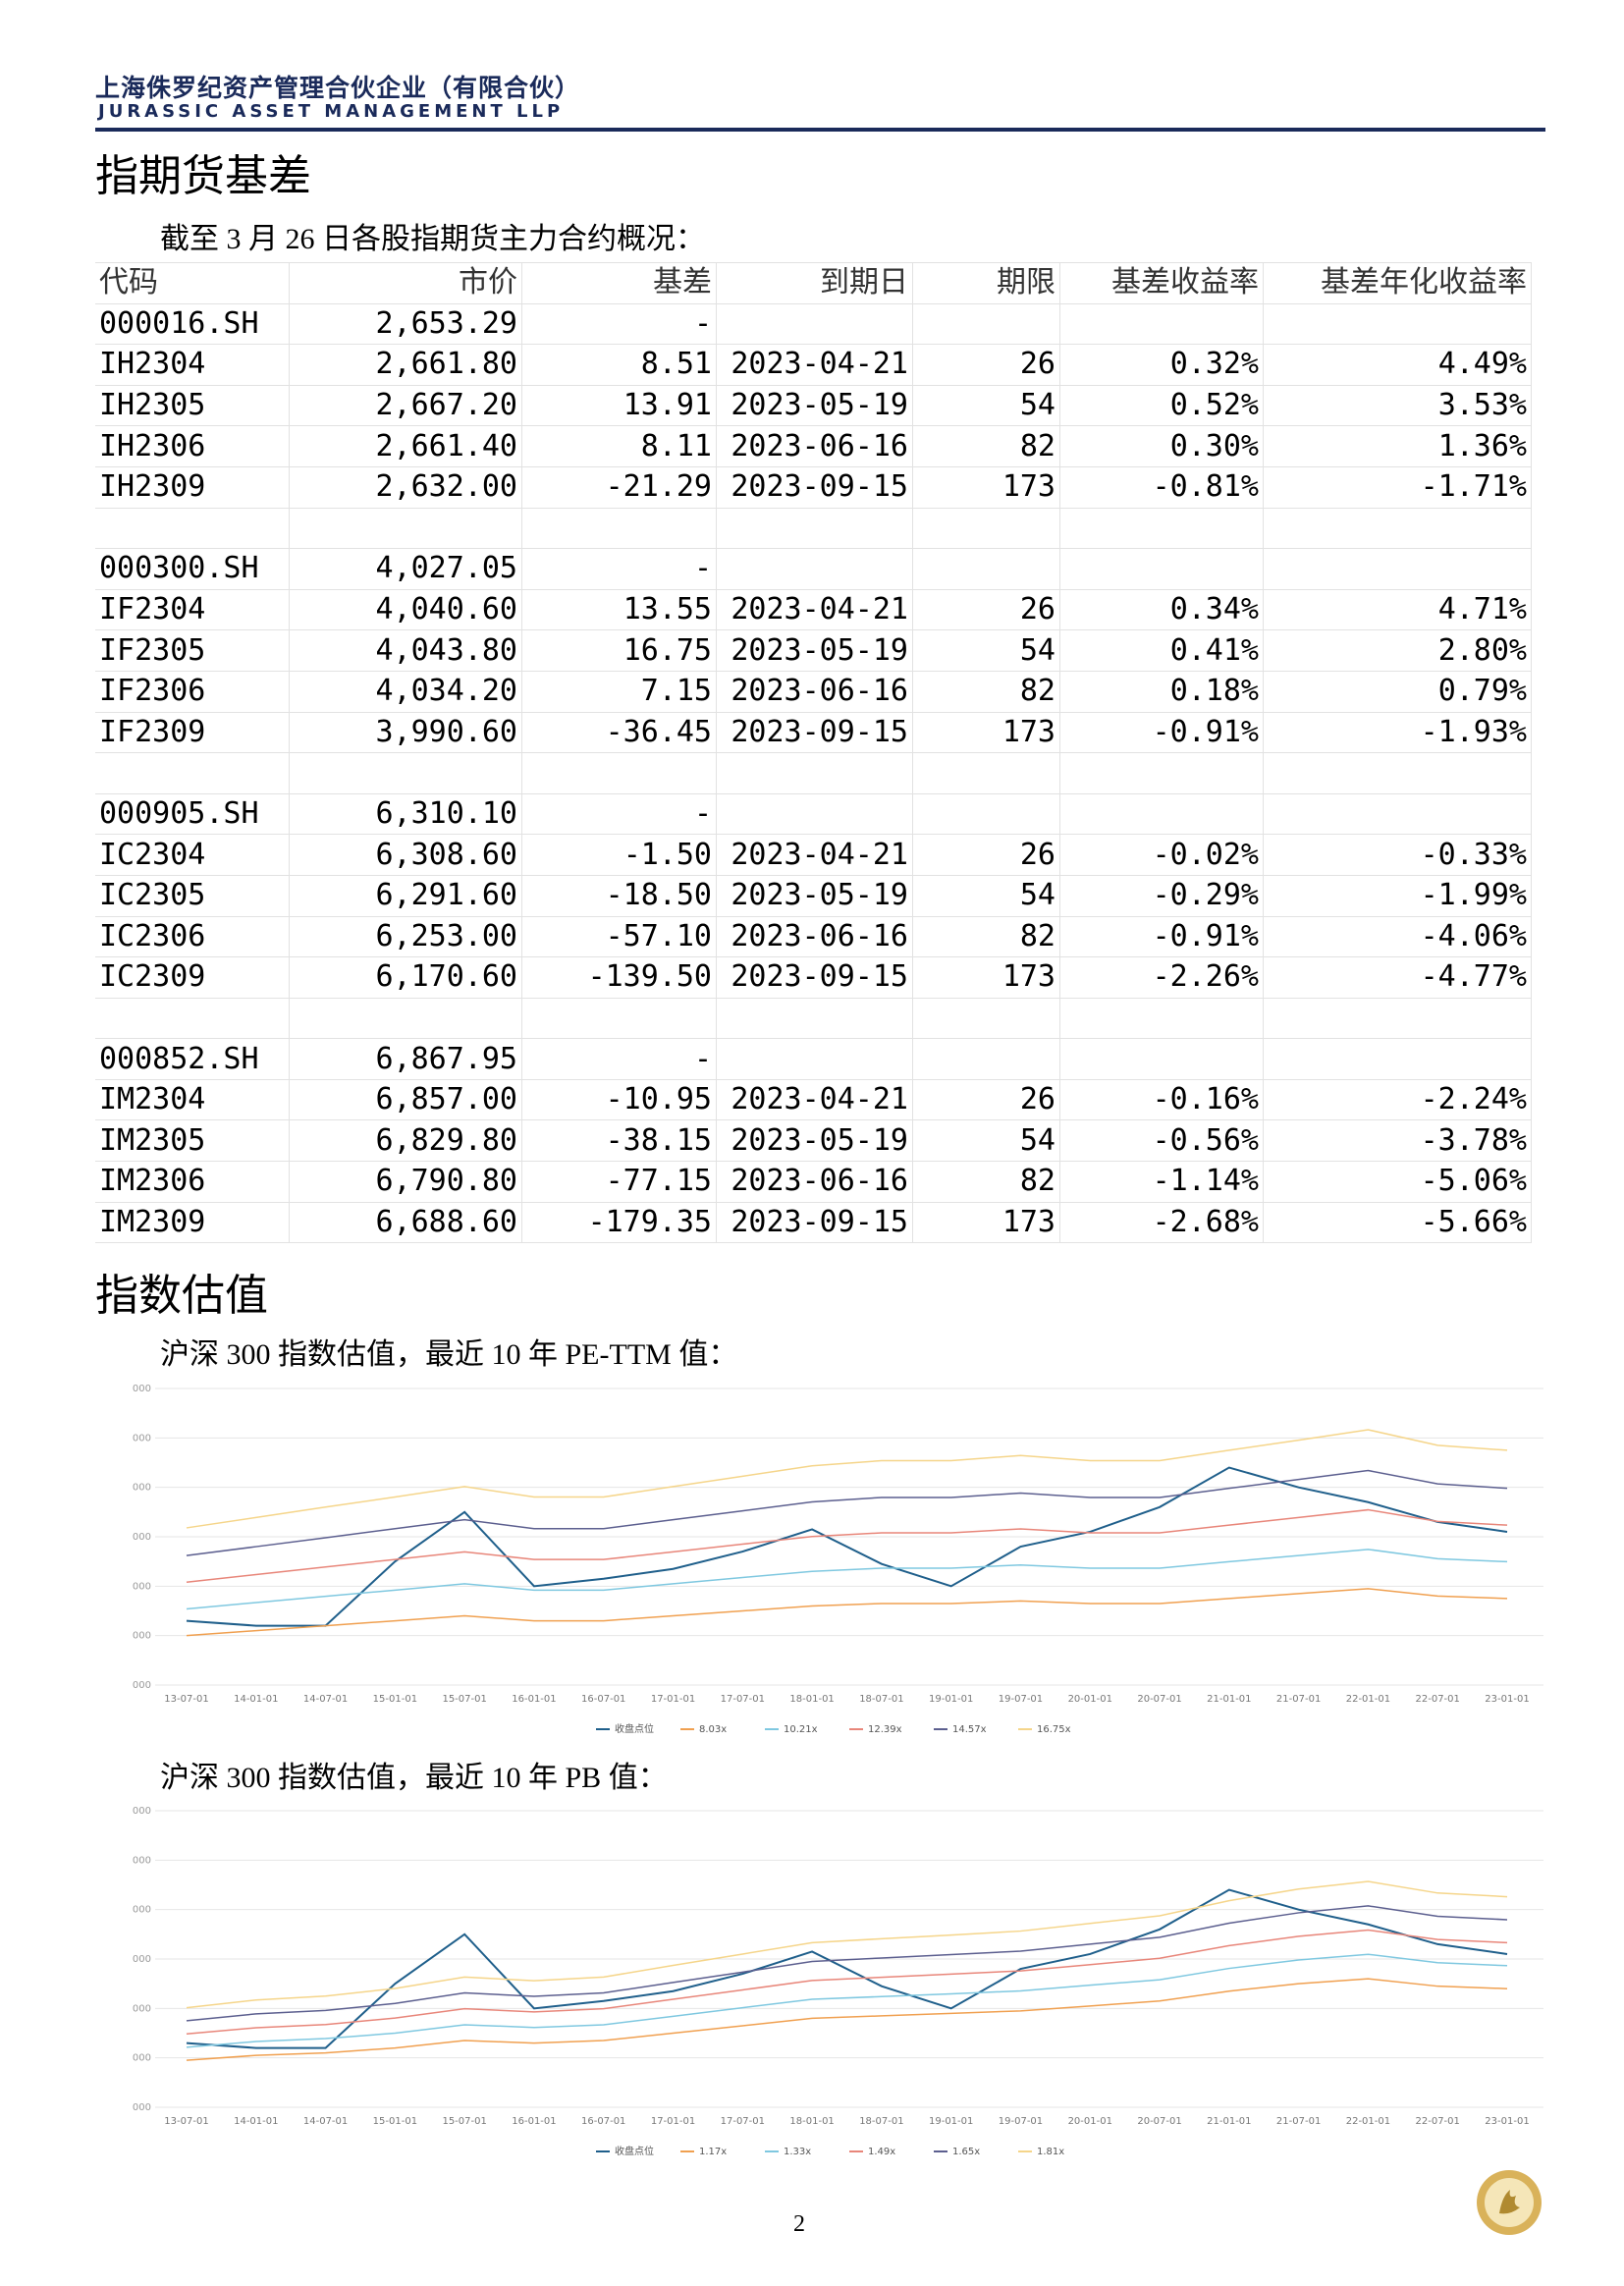 This screenshot has width=1624, height=2286. Describe the element at coordinates (192, 814) in the screenshot. I see `table-cell: 000905.SH` at that location.